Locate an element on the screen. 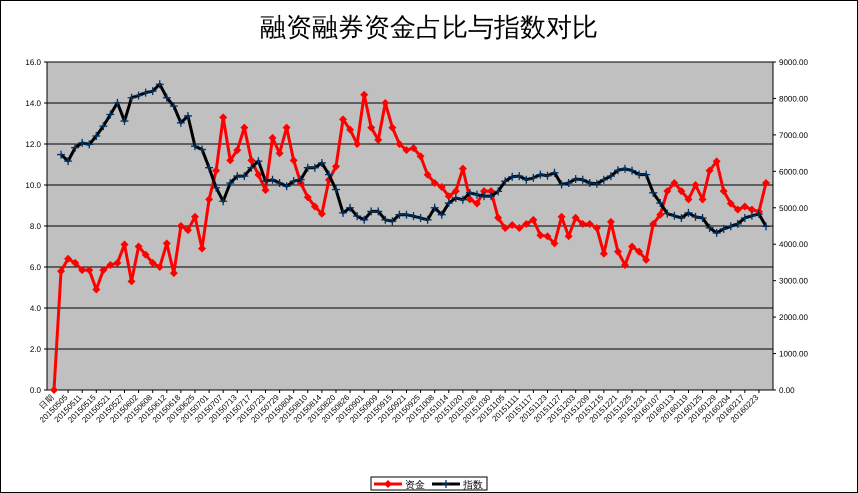 This screenshot has width=858, height=493. y2-tick-label: 5000.00 is located at coordinates (793, 208).